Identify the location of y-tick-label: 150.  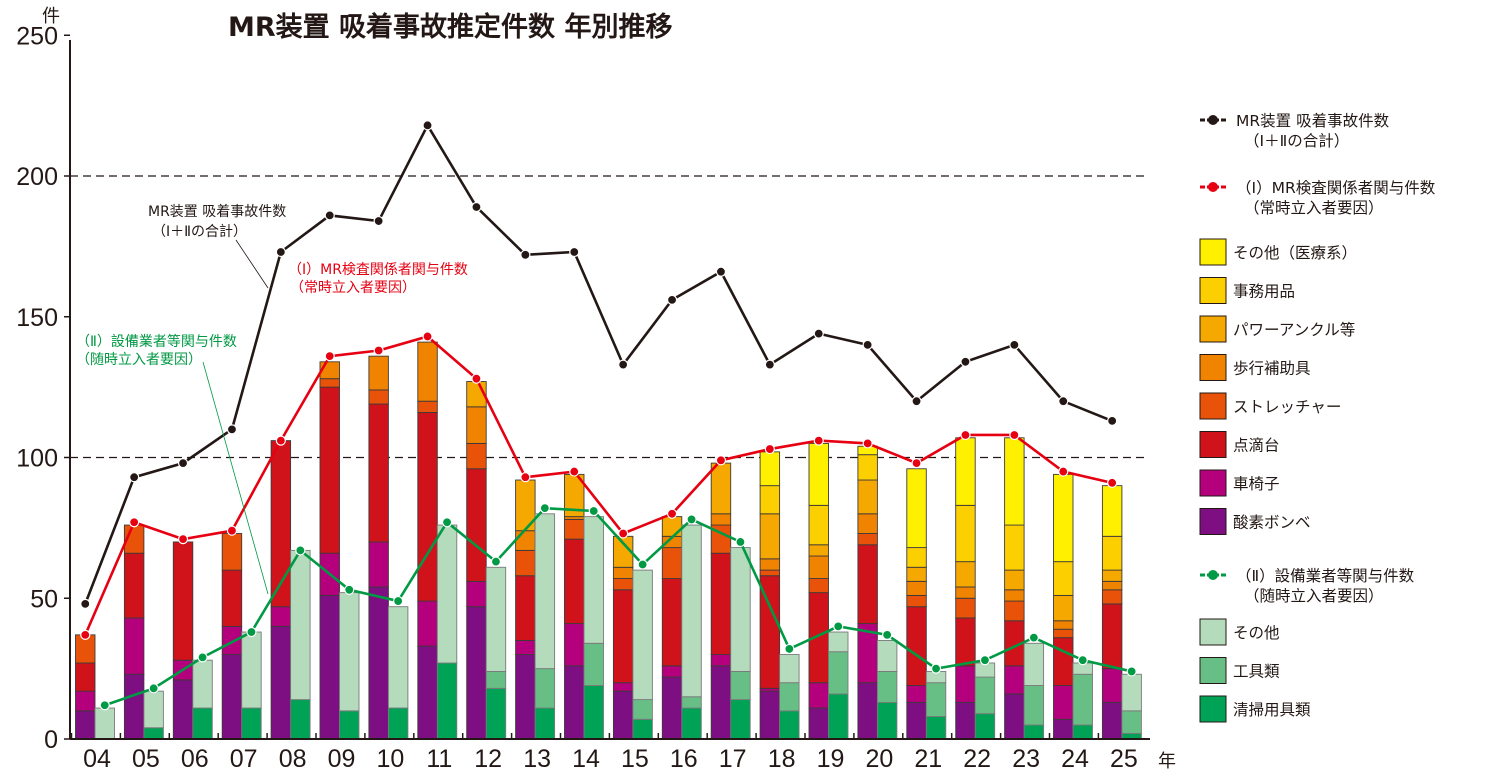
(37, 318).